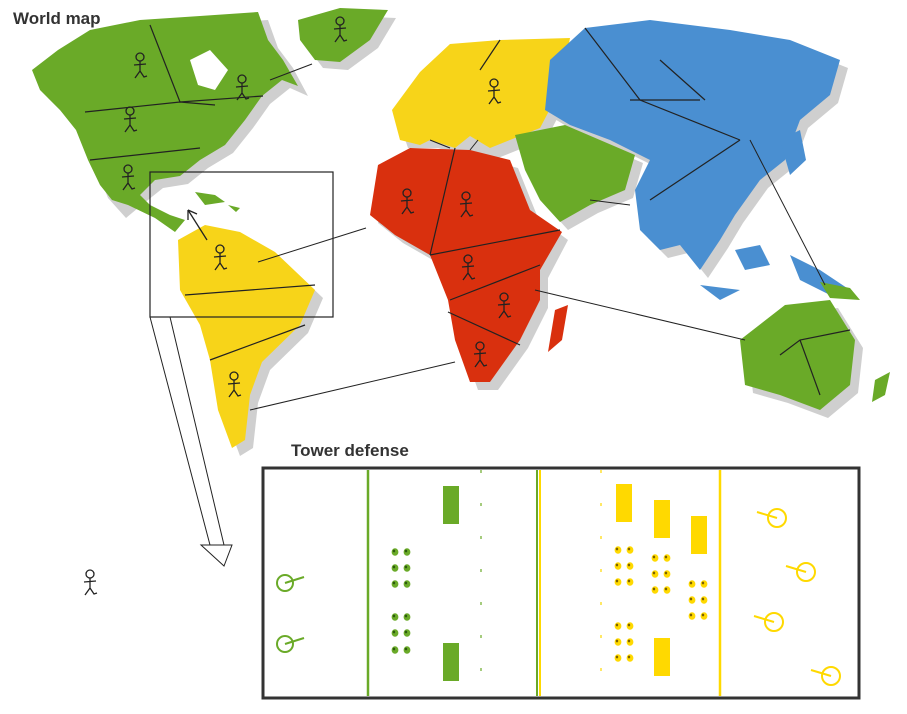 The width and height of the screenshot is (907, 714). Describe the element at coordinates (241, 244) in the screenshot. I see `zoom-selection-box` at that location.